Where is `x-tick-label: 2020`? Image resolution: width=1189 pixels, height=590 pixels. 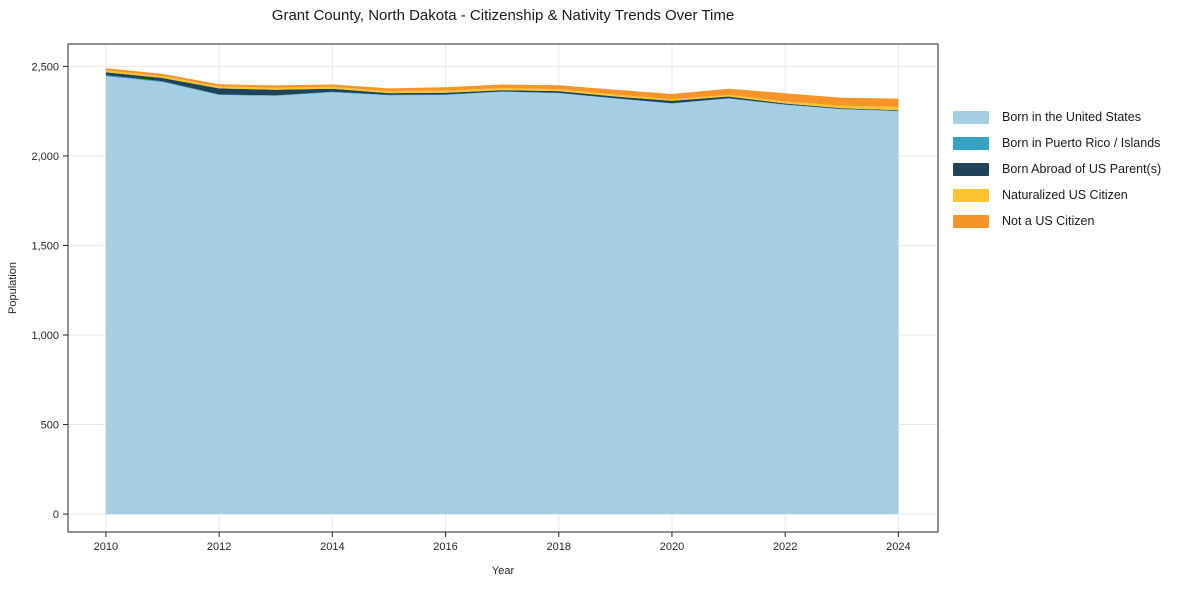
x-tick-label: 2020 is located at coordinates (672, 547).